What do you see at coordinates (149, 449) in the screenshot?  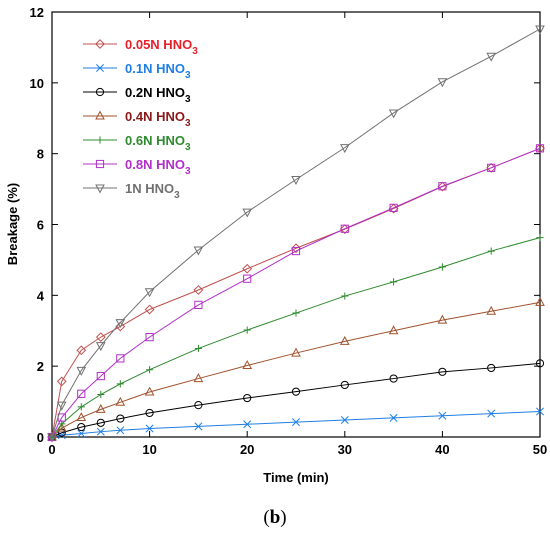 I see `x-tick-label: 10` at bounding box center [149, 449].